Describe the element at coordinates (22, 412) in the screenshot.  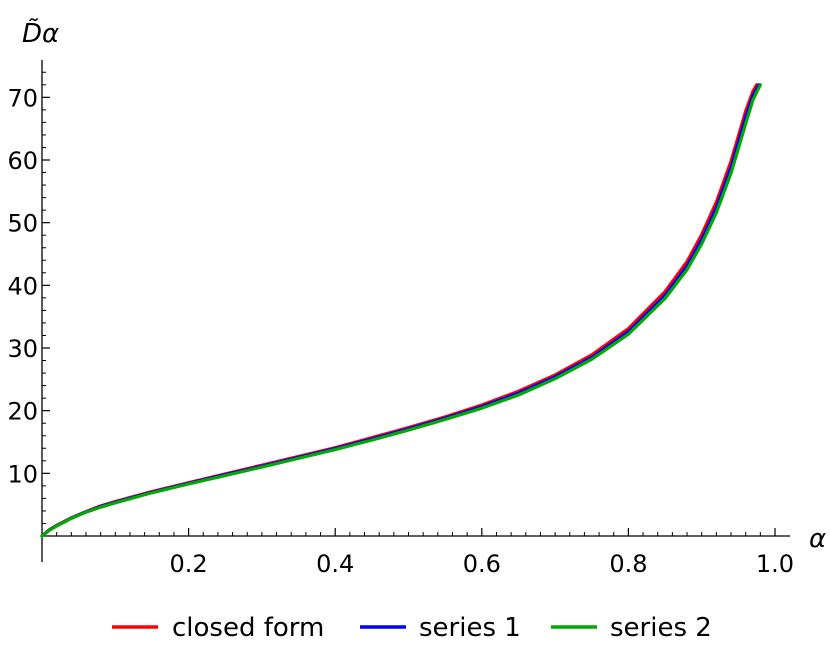
I see `y-tick-label: 20` at that location.